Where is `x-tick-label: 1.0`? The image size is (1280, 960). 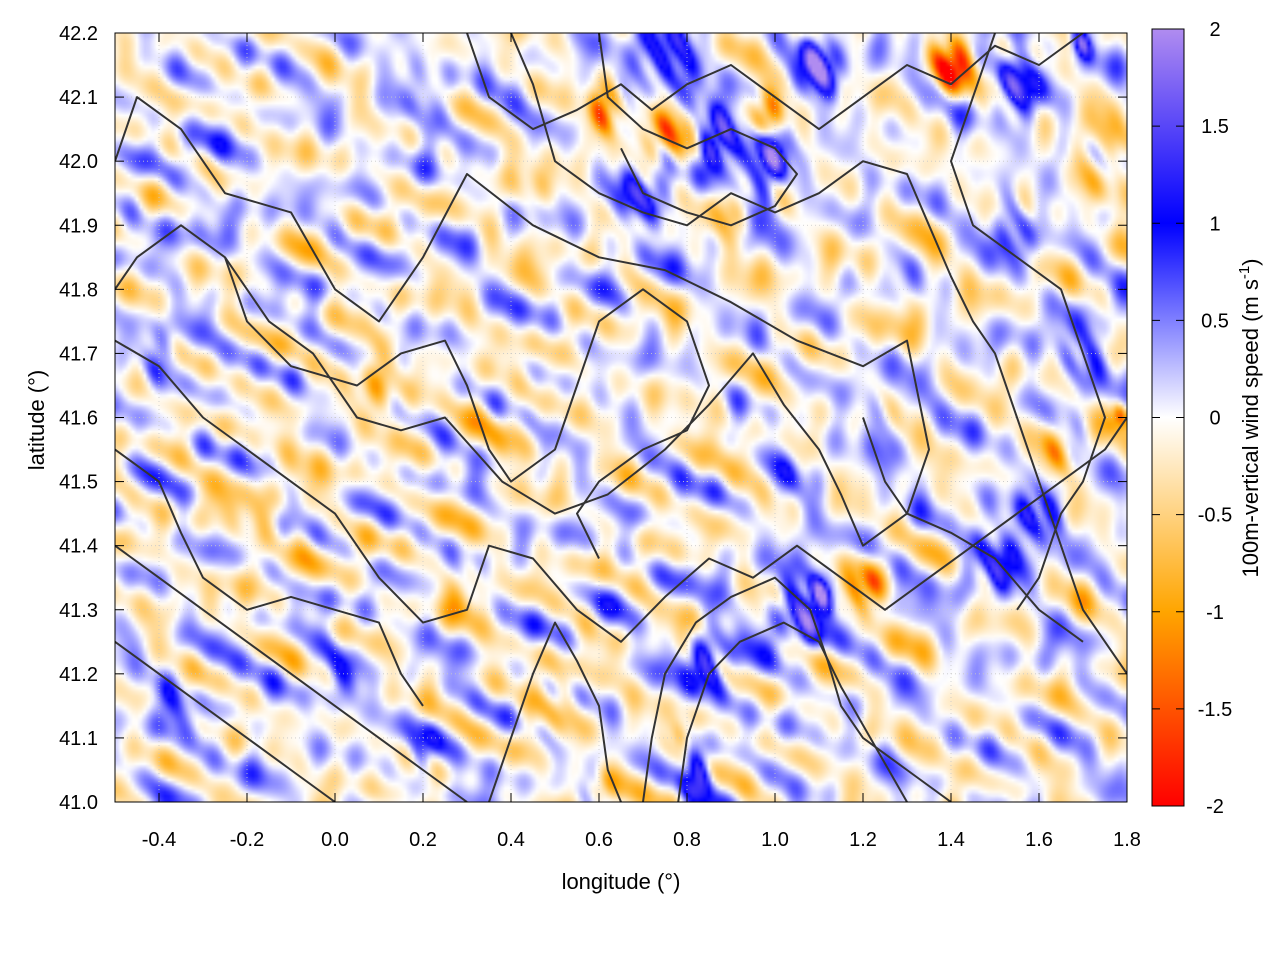 x-tick-label: 1.0 is located at coordinates (775, 840).